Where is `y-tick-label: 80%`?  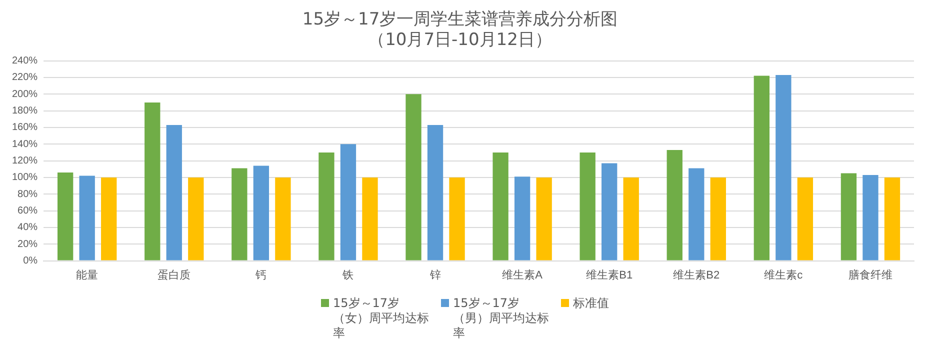
y-tick-label: 80% is located at coordinates (28, 194).